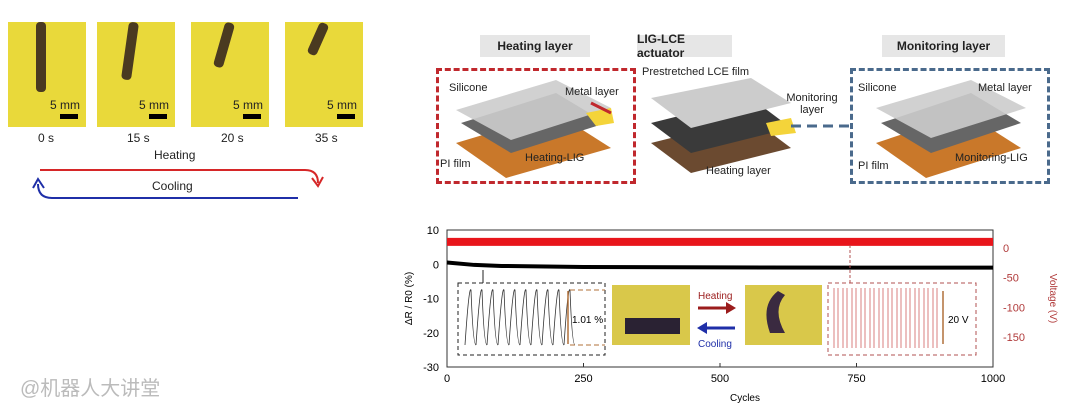 The width and height of the screenshot is (1065, 405). Describe the element at coordinates (520, 317) in the screenshot. I see `resistance-waveform` at that location.